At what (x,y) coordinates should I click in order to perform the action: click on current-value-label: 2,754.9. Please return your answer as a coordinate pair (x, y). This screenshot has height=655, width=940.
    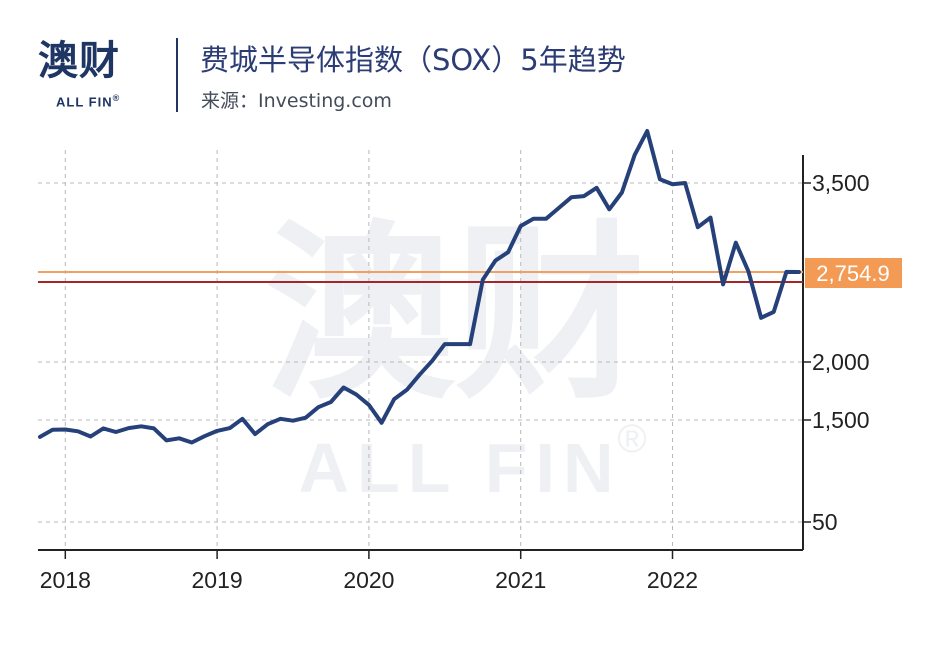
    Looking at the image, I should click on (852, 273).